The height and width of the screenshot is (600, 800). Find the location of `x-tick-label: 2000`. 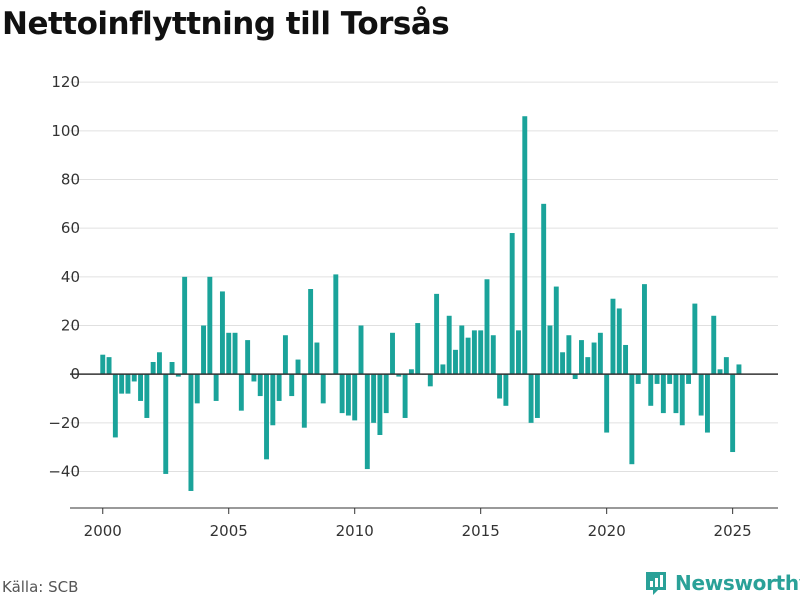

x-tick-label: 2000 is located at coordinates (103, 531).